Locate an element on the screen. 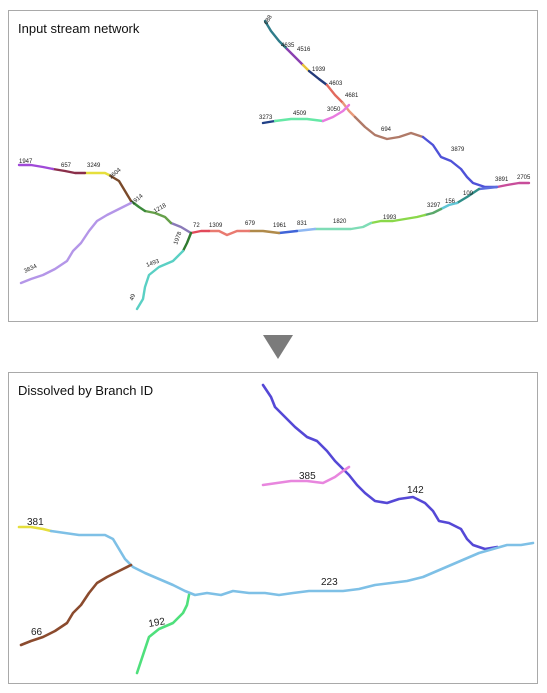 The width and height of the screenshot is (547, 693). label-385: 385 is located at coordinates (307, 476).